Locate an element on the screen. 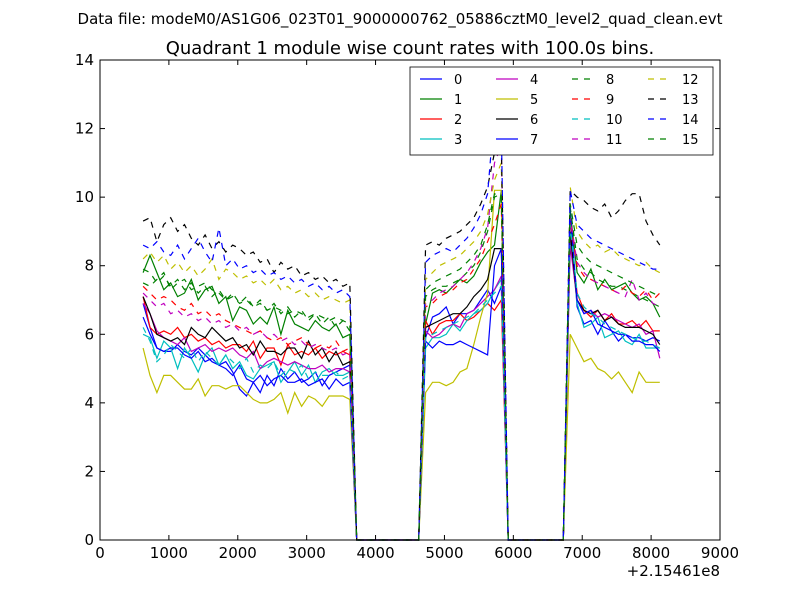 The width and height of the screenshot is (800, 600). x-tick-label: 1000 is located at coordinates (169, 553).